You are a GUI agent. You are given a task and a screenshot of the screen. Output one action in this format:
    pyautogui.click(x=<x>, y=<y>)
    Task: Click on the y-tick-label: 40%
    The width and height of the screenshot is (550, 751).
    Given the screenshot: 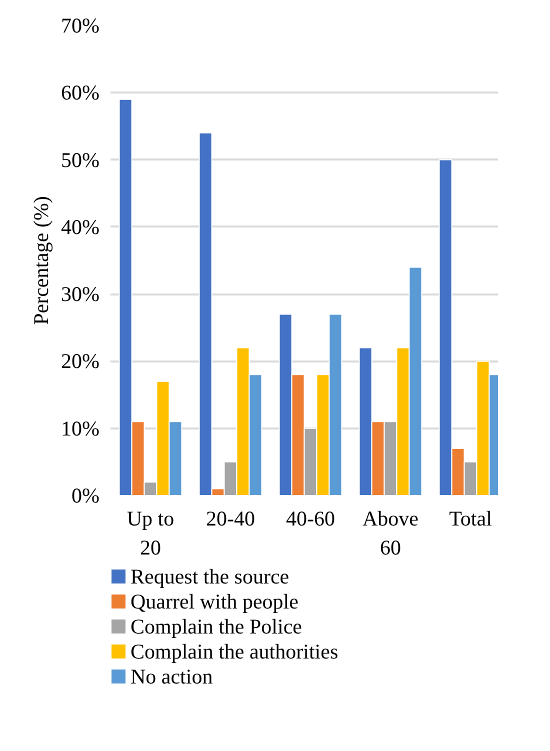 What is the action you would take?
    pyautogui.click(x=80, y=226)
    